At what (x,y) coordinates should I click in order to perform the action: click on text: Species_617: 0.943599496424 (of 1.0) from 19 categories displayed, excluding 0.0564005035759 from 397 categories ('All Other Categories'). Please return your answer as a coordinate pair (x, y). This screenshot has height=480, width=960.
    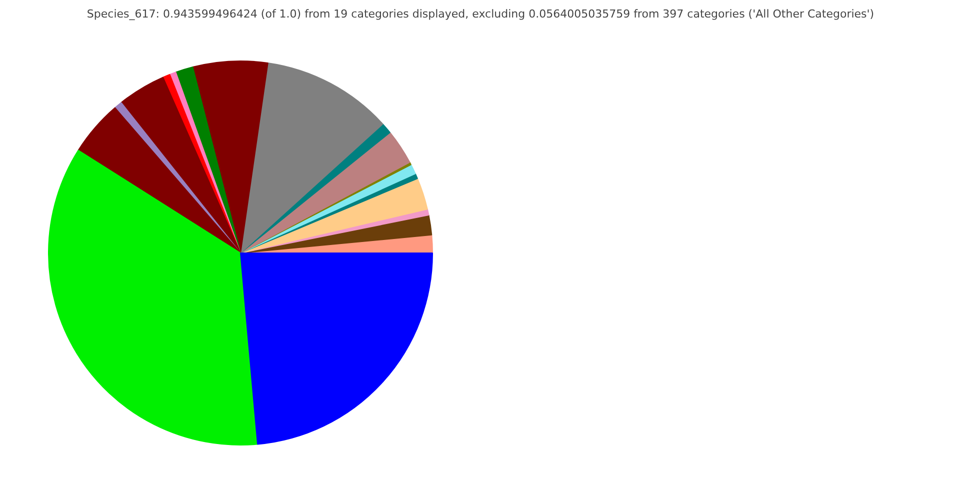
    Looking at the image, I should click on (480, 14).